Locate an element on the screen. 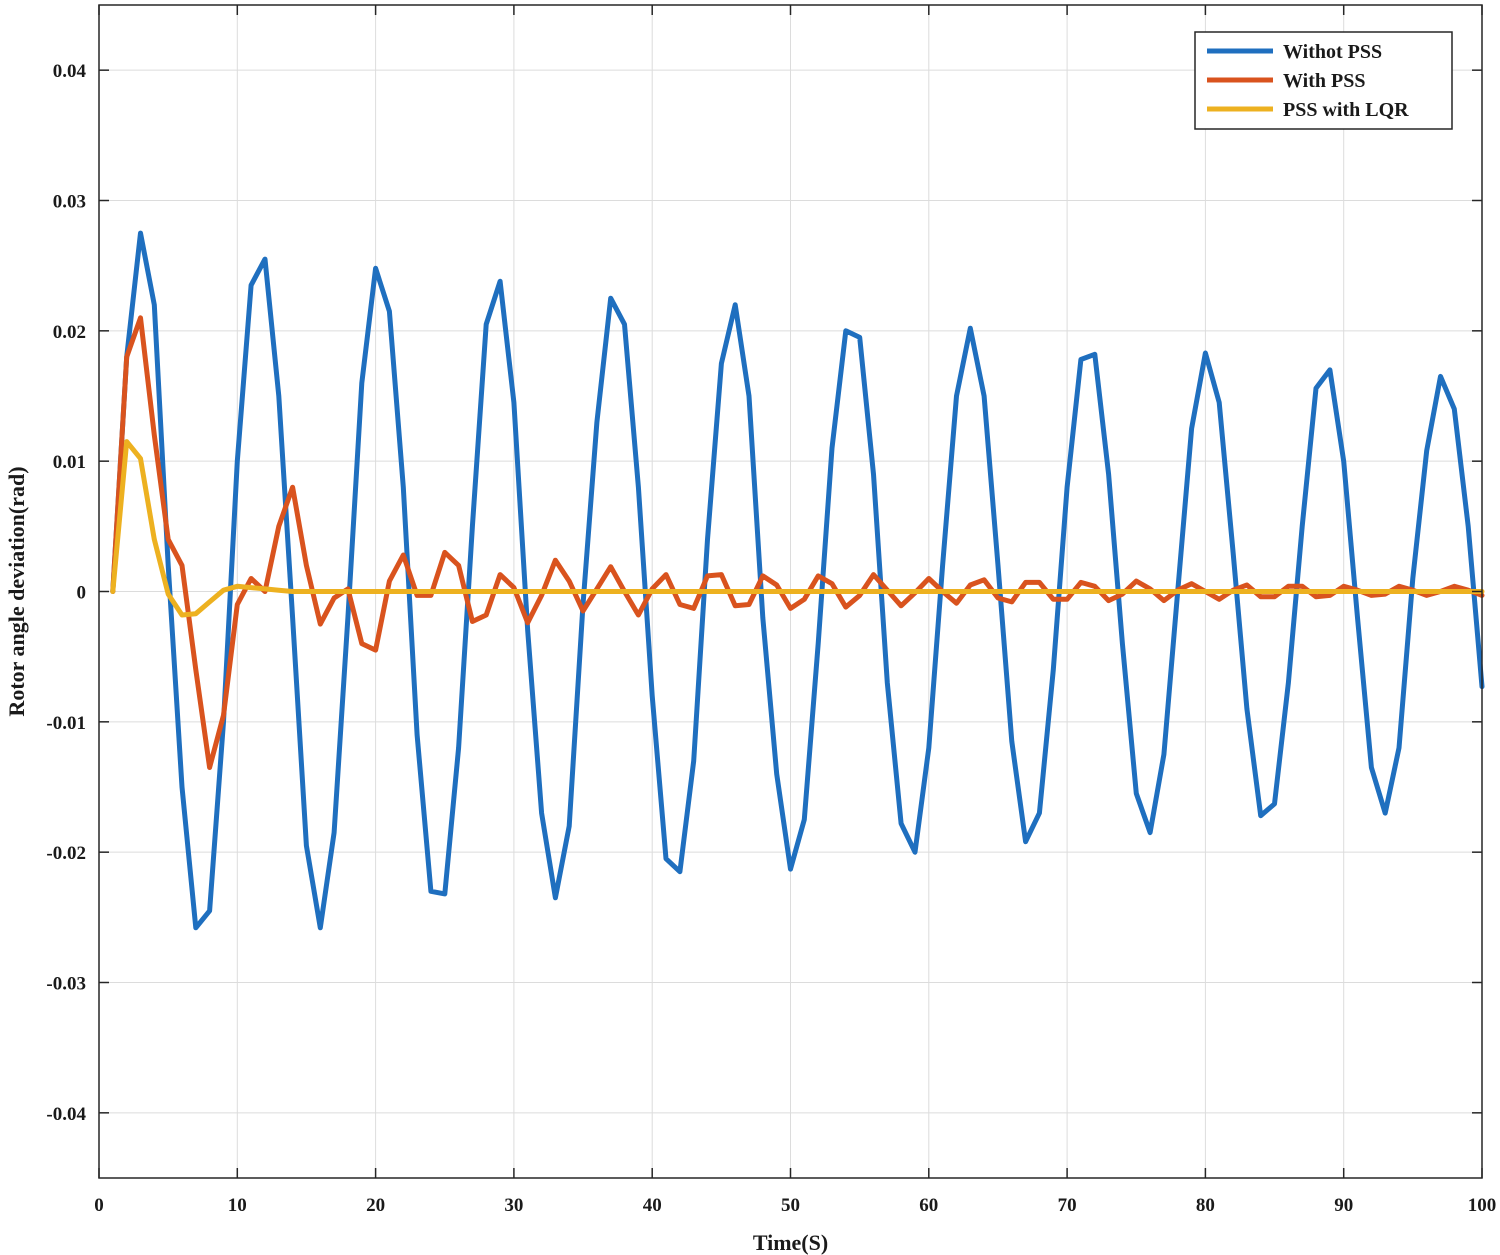  y-tick-label: 0.03 is located at coordinates (69, 202).